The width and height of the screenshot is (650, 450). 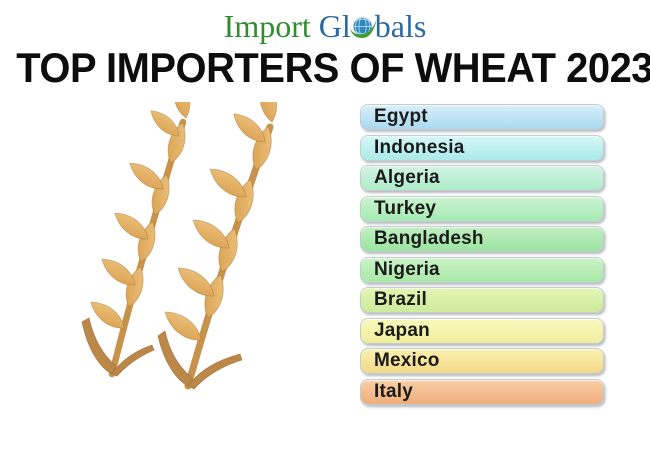 What do you see at coordinates (482, 147) in the screenshot?
I see `list-item-indonesia: Indonesia` at bounding box center [482, 147].